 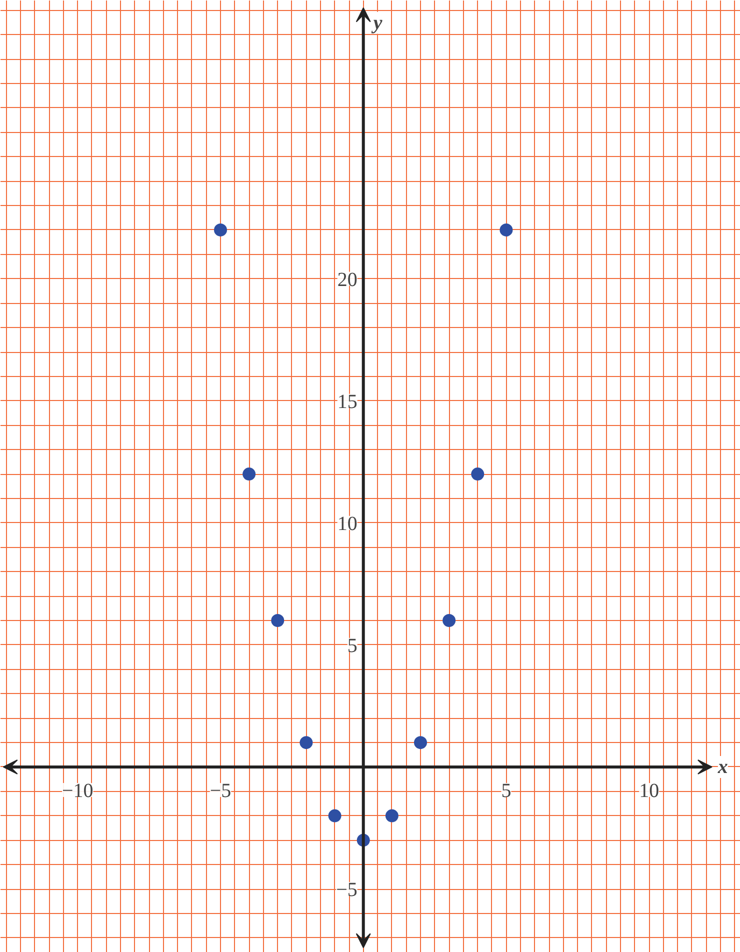 I want to click on y-tick-label: 5, so click(x=352, y=645).